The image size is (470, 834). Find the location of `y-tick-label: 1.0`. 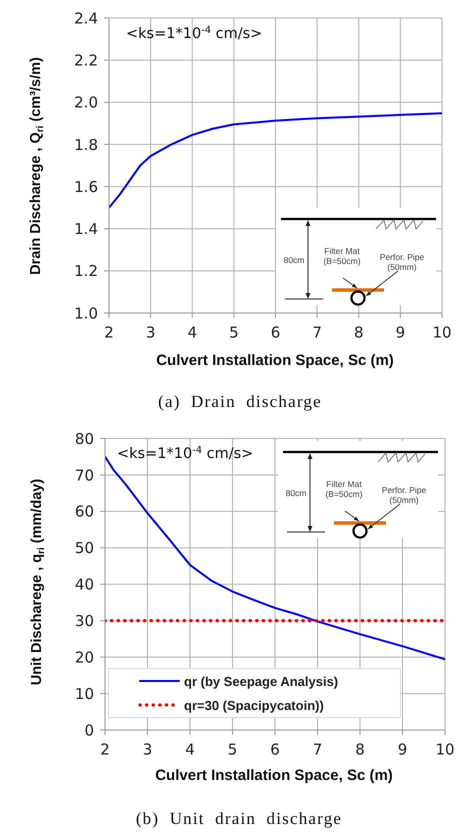

y-tick-label: 1.0 is located at coordinates (86, 313).